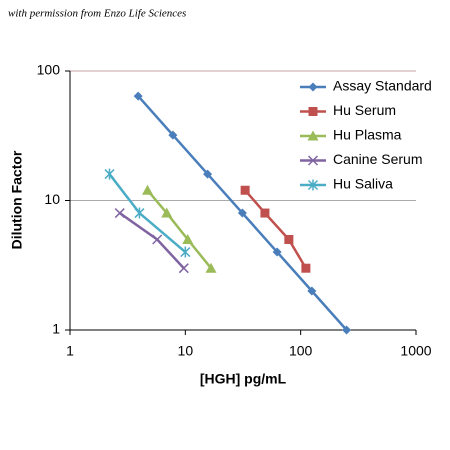  What do you see at coordinates (415, 351) in the screenshot?
I see `x-tick-label: 1000` at bounding box center [415, 351].